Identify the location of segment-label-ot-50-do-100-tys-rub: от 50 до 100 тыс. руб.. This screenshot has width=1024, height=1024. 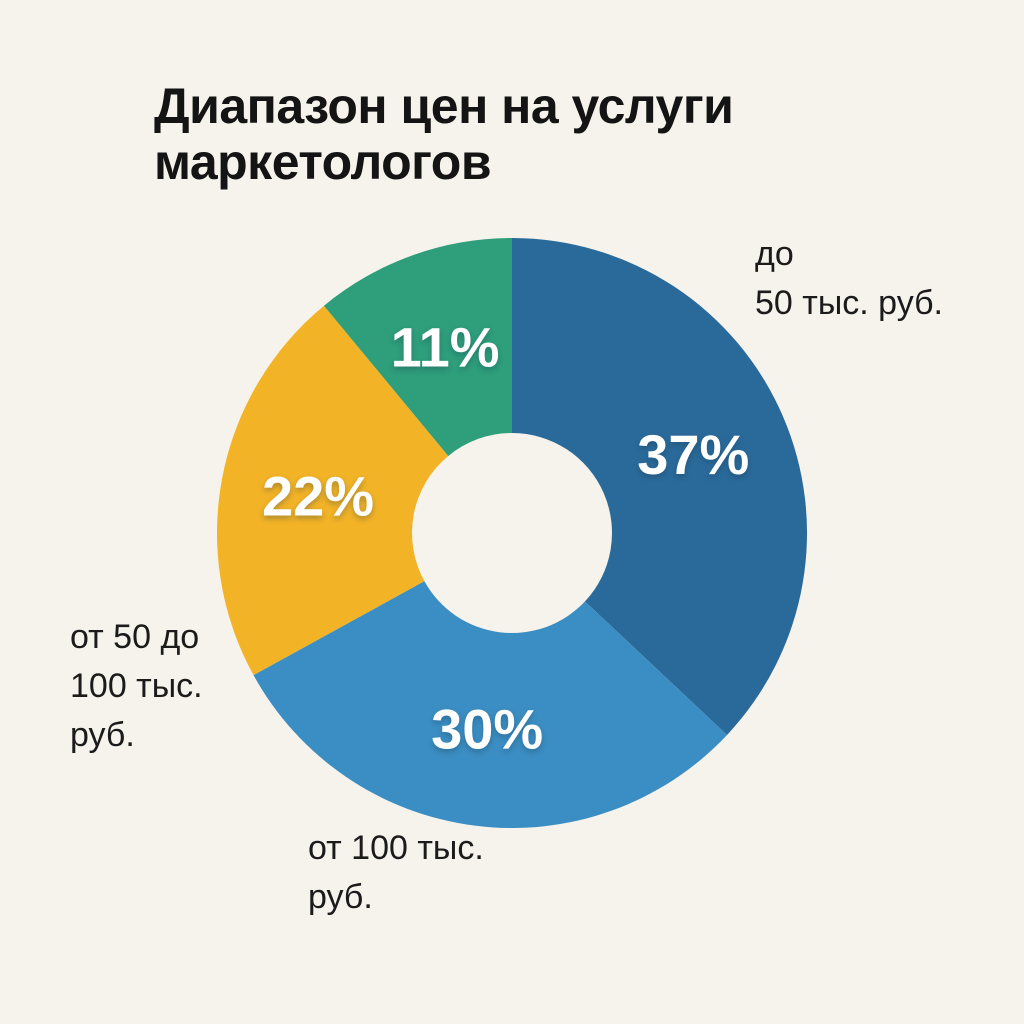
(136, 686).